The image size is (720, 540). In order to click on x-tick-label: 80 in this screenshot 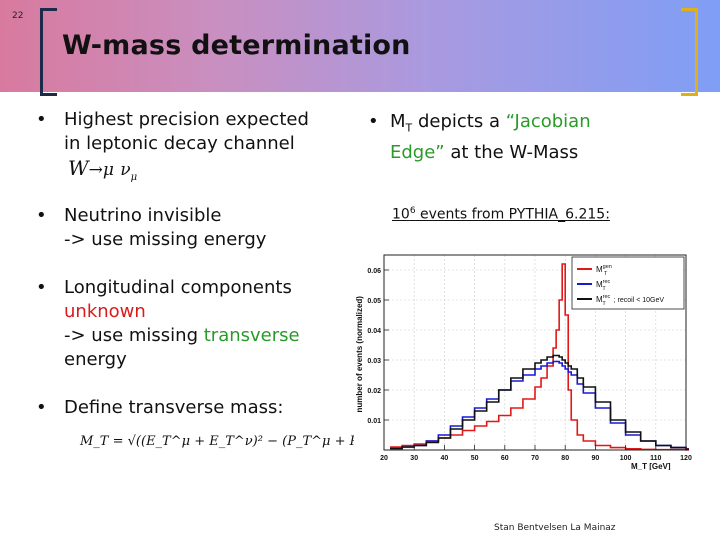, I will do `click(565, 458)`.